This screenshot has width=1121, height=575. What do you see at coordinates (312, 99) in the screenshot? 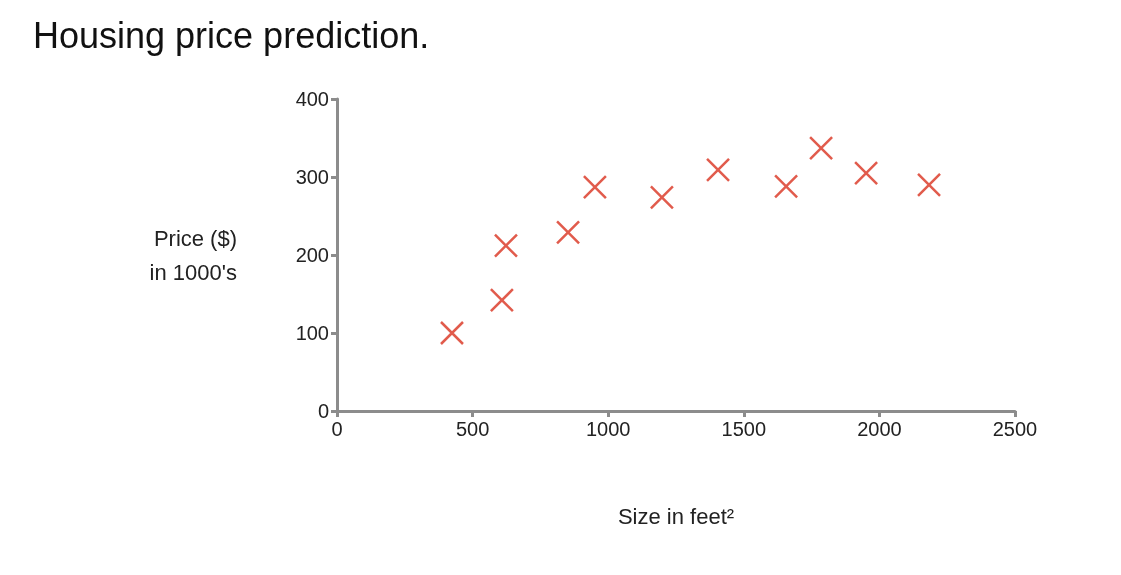
I see `y-tick-label: 400` at bounding box center [312, 99].